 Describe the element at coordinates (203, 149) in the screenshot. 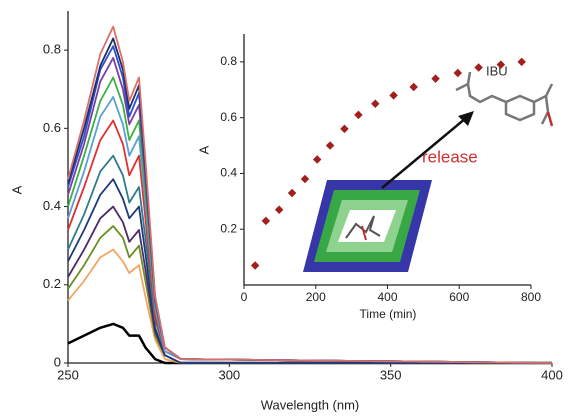

I see `inset-y-axis-title: A` at that location.